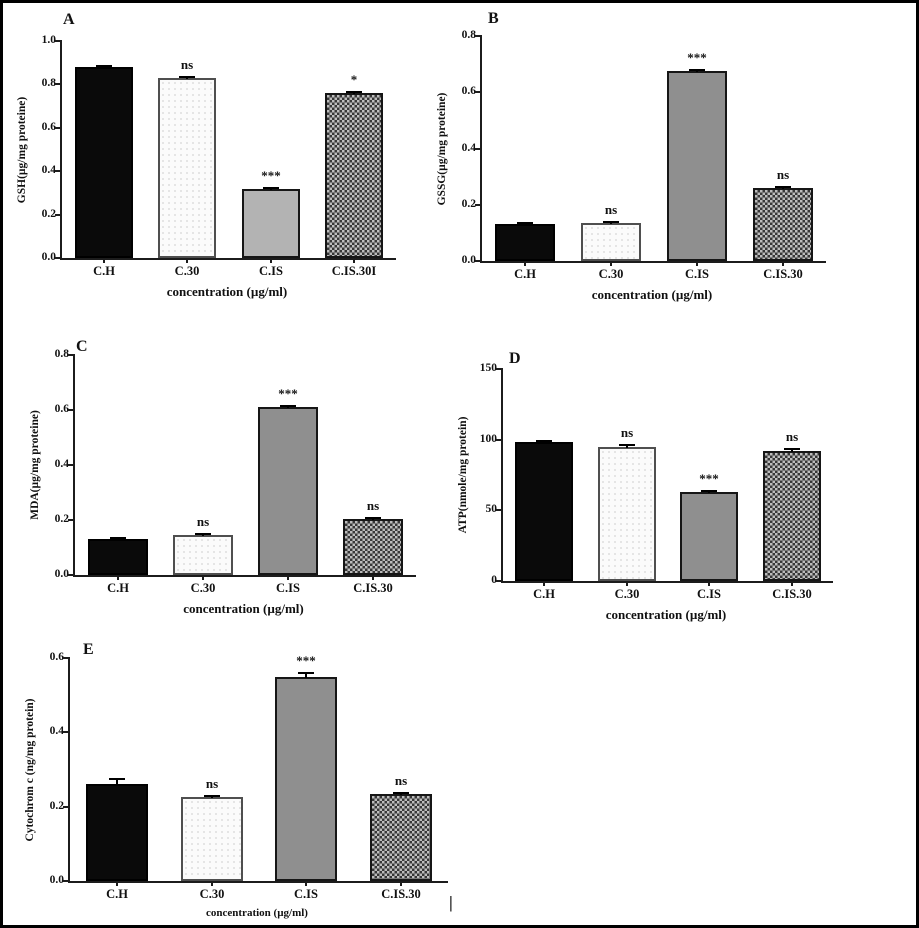 The width and height of the screenshot is (919, 928). Describe the element at coordinates (792, 594) in the screenshot. I see `x-category-label: C.IS.30` at that location.